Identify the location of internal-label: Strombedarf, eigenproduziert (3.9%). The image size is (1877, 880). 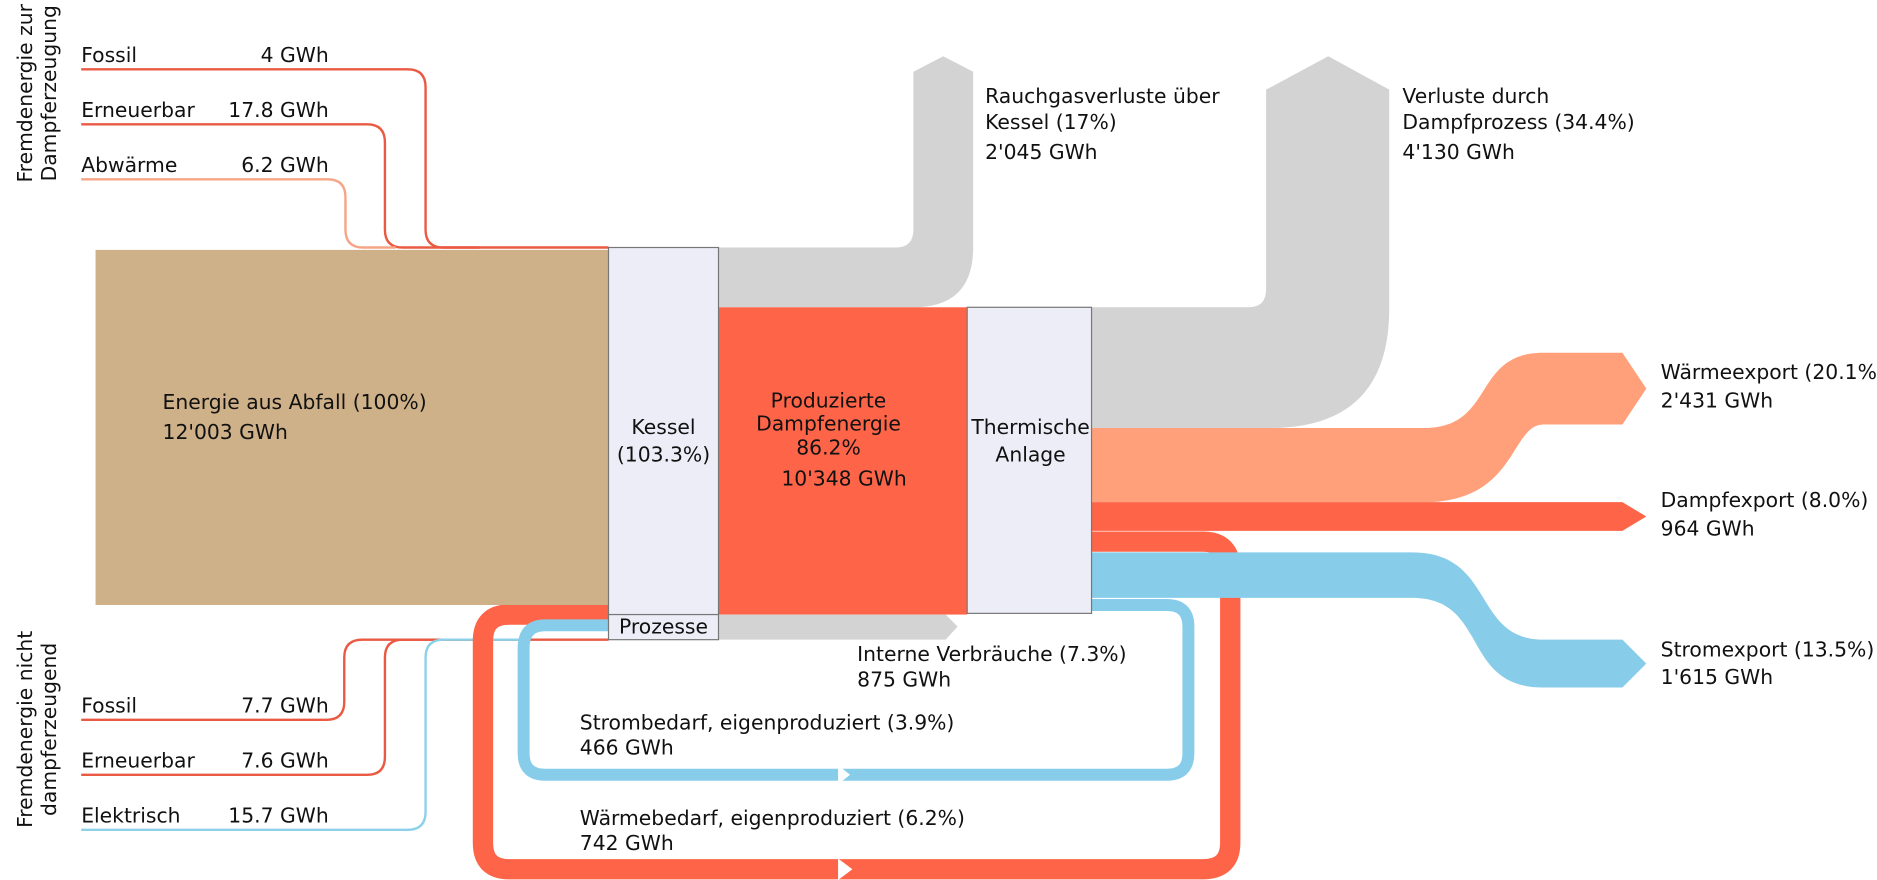
(767, 722).